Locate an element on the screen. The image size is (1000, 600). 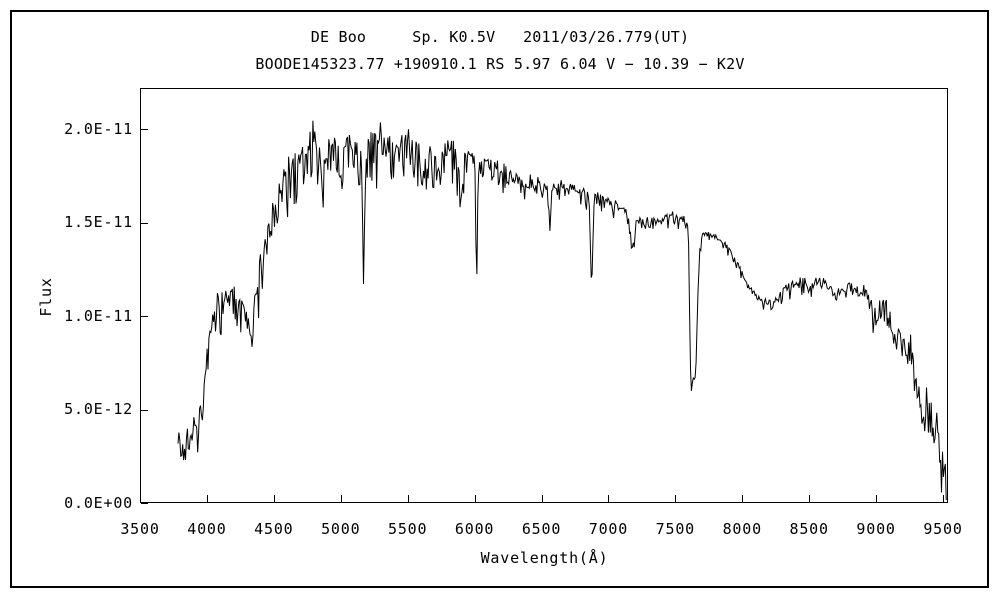
y-tick-label: 0.0E+00 is located at coordinates (98, 502).